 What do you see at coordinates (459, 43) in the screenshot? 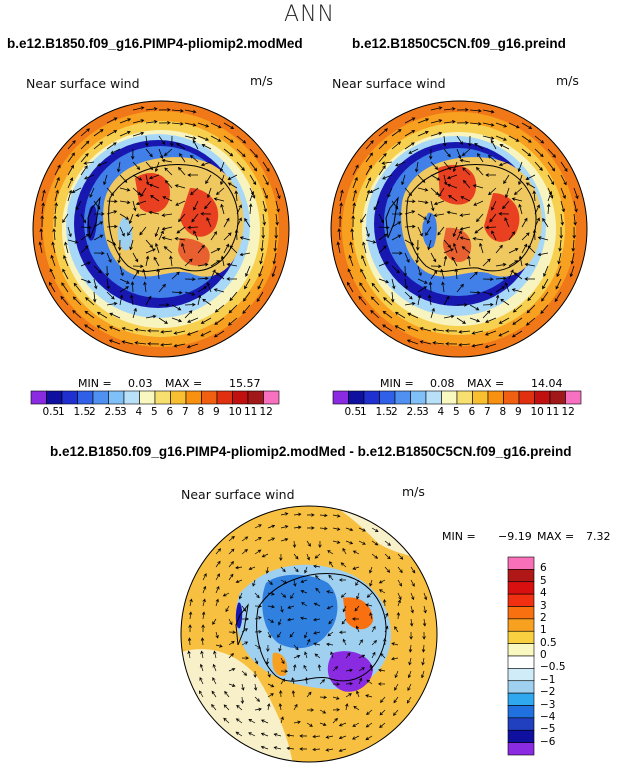
I see `panel2-run-title: b.e12.B1850C5CN.f09_g16.preind` at bounding box center [459, 43].